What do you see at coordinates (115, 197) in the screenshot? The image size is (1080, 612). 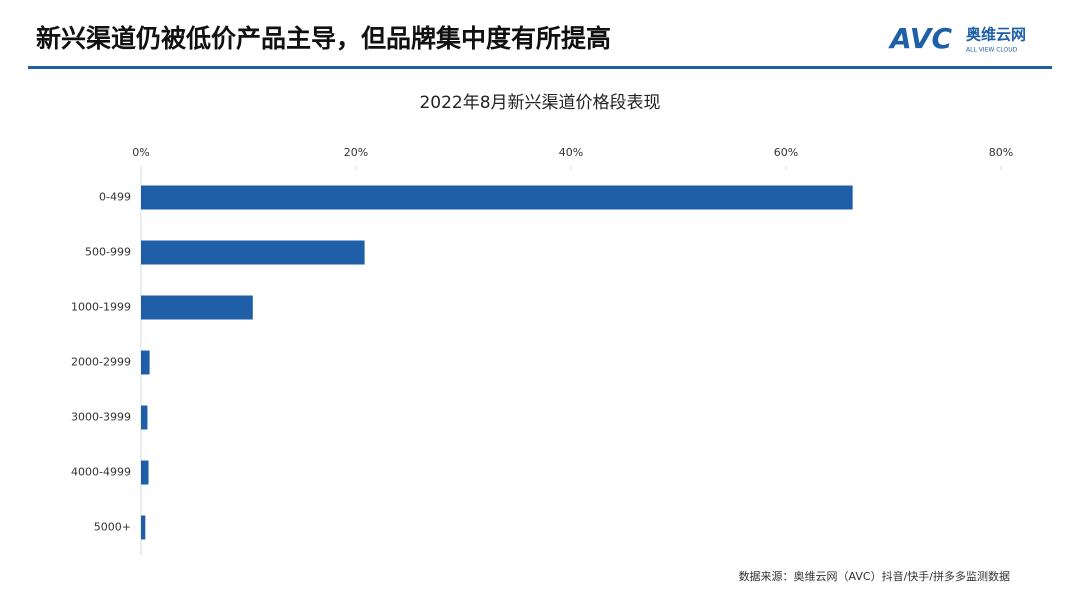 I see `y-tick-label: 0-499` at bounding box center [115, 197].